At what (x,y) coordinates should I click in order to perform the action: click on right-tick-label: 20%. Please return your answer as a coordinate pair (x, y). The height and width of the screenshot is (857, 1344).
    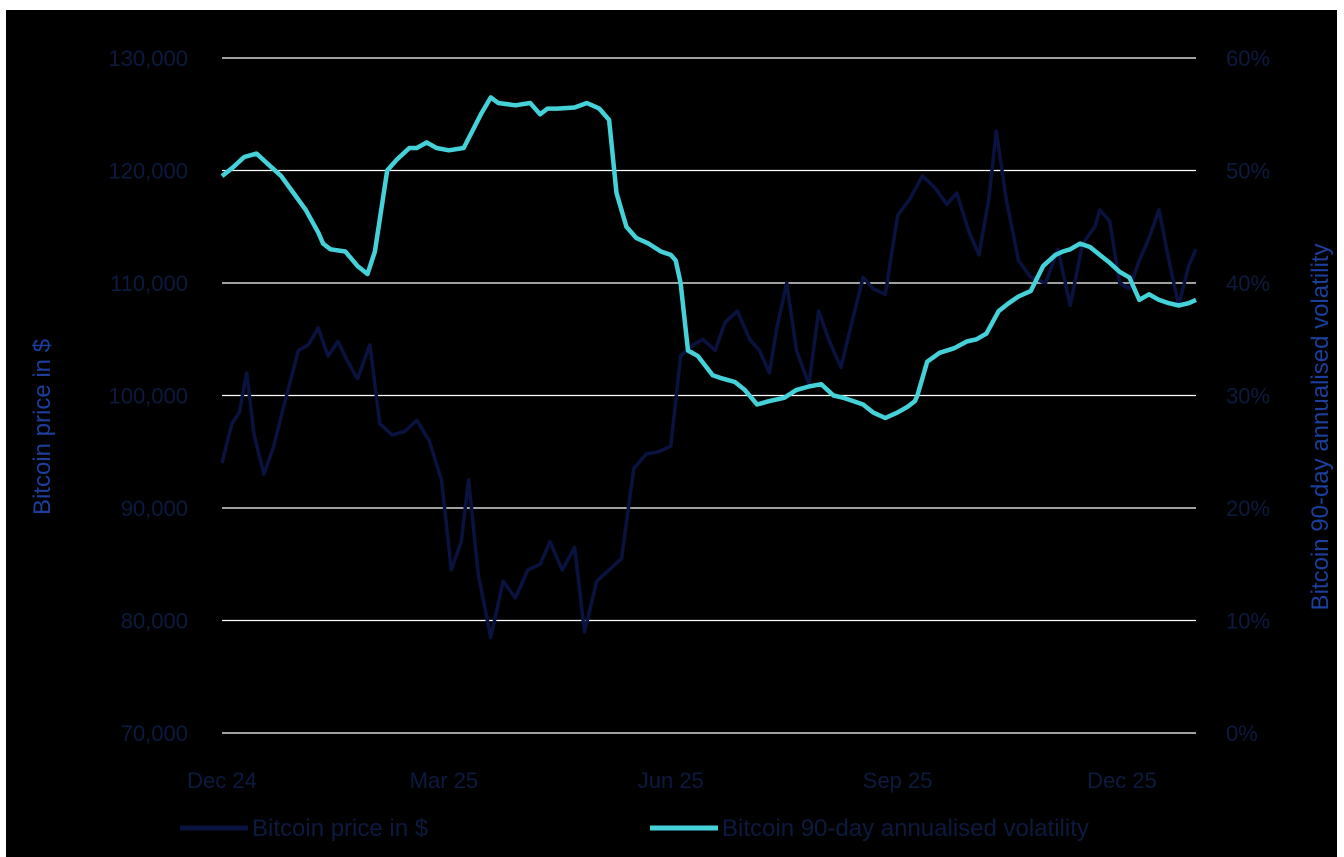
    Looking at the image, I should click on (1248, 508).